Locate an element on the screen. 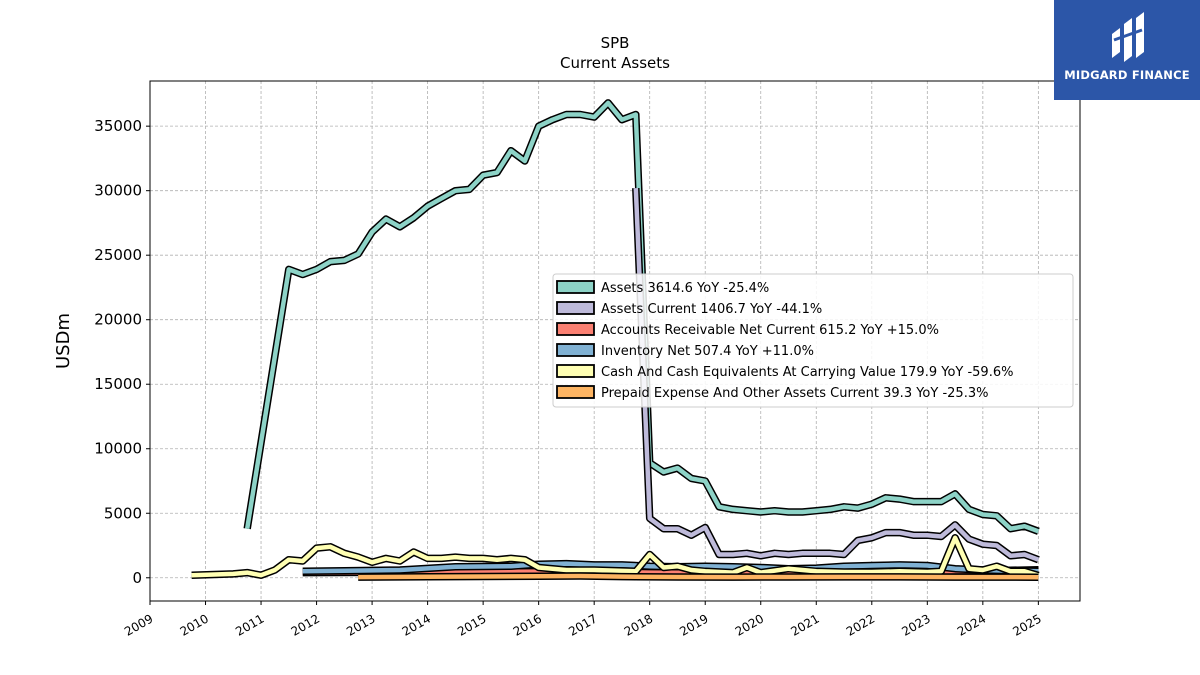 Image resolution: width=1200 pixels, height=675 pixels. y-tick-label: 5000 is located at coordinates (123, 513).